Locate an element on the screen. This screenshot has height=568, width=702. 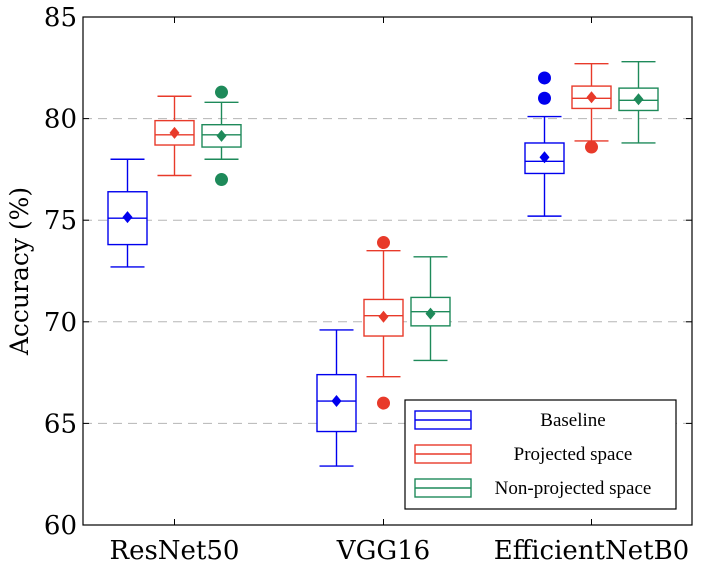
box-non-projected-space-resnet50 is located at coordinates (221, 136).